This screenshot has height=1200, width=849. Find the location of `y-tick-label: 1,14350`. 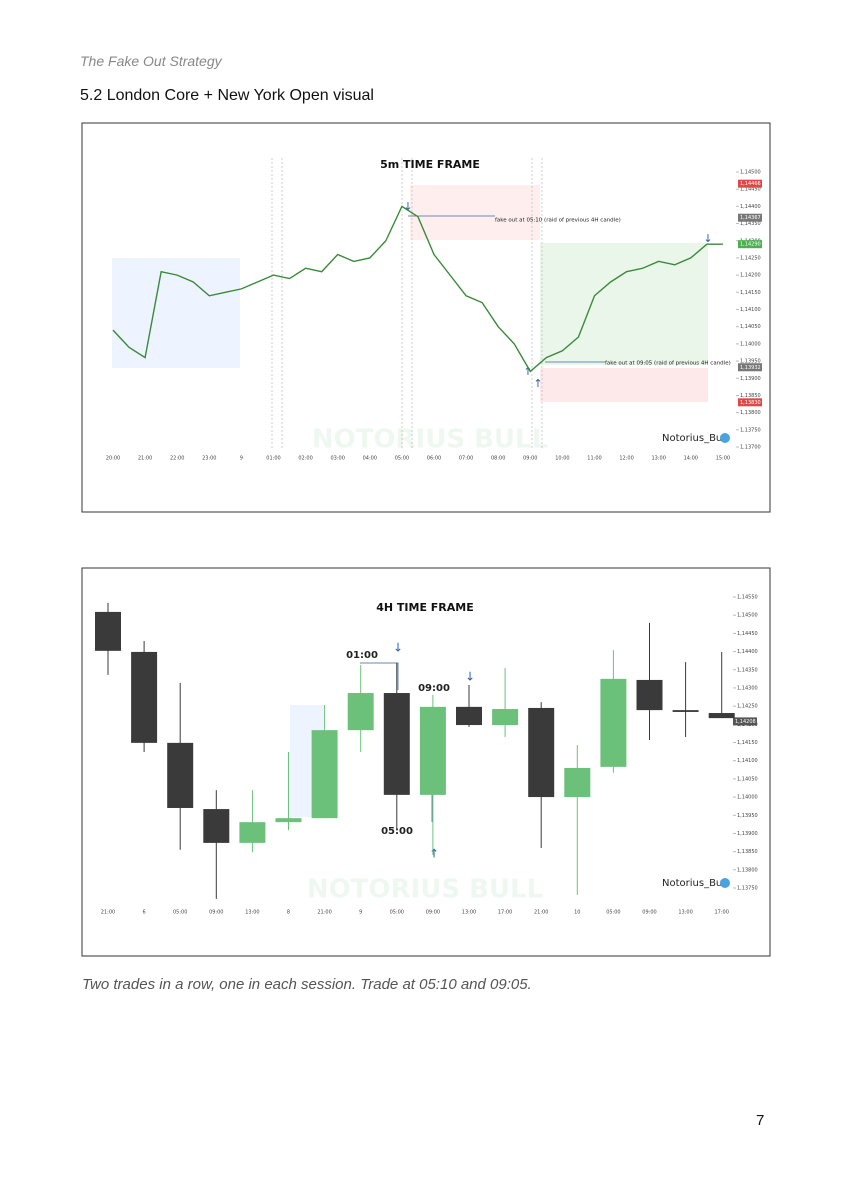

y-tick-label: 1,14350 is located at coordinates (750, 224).